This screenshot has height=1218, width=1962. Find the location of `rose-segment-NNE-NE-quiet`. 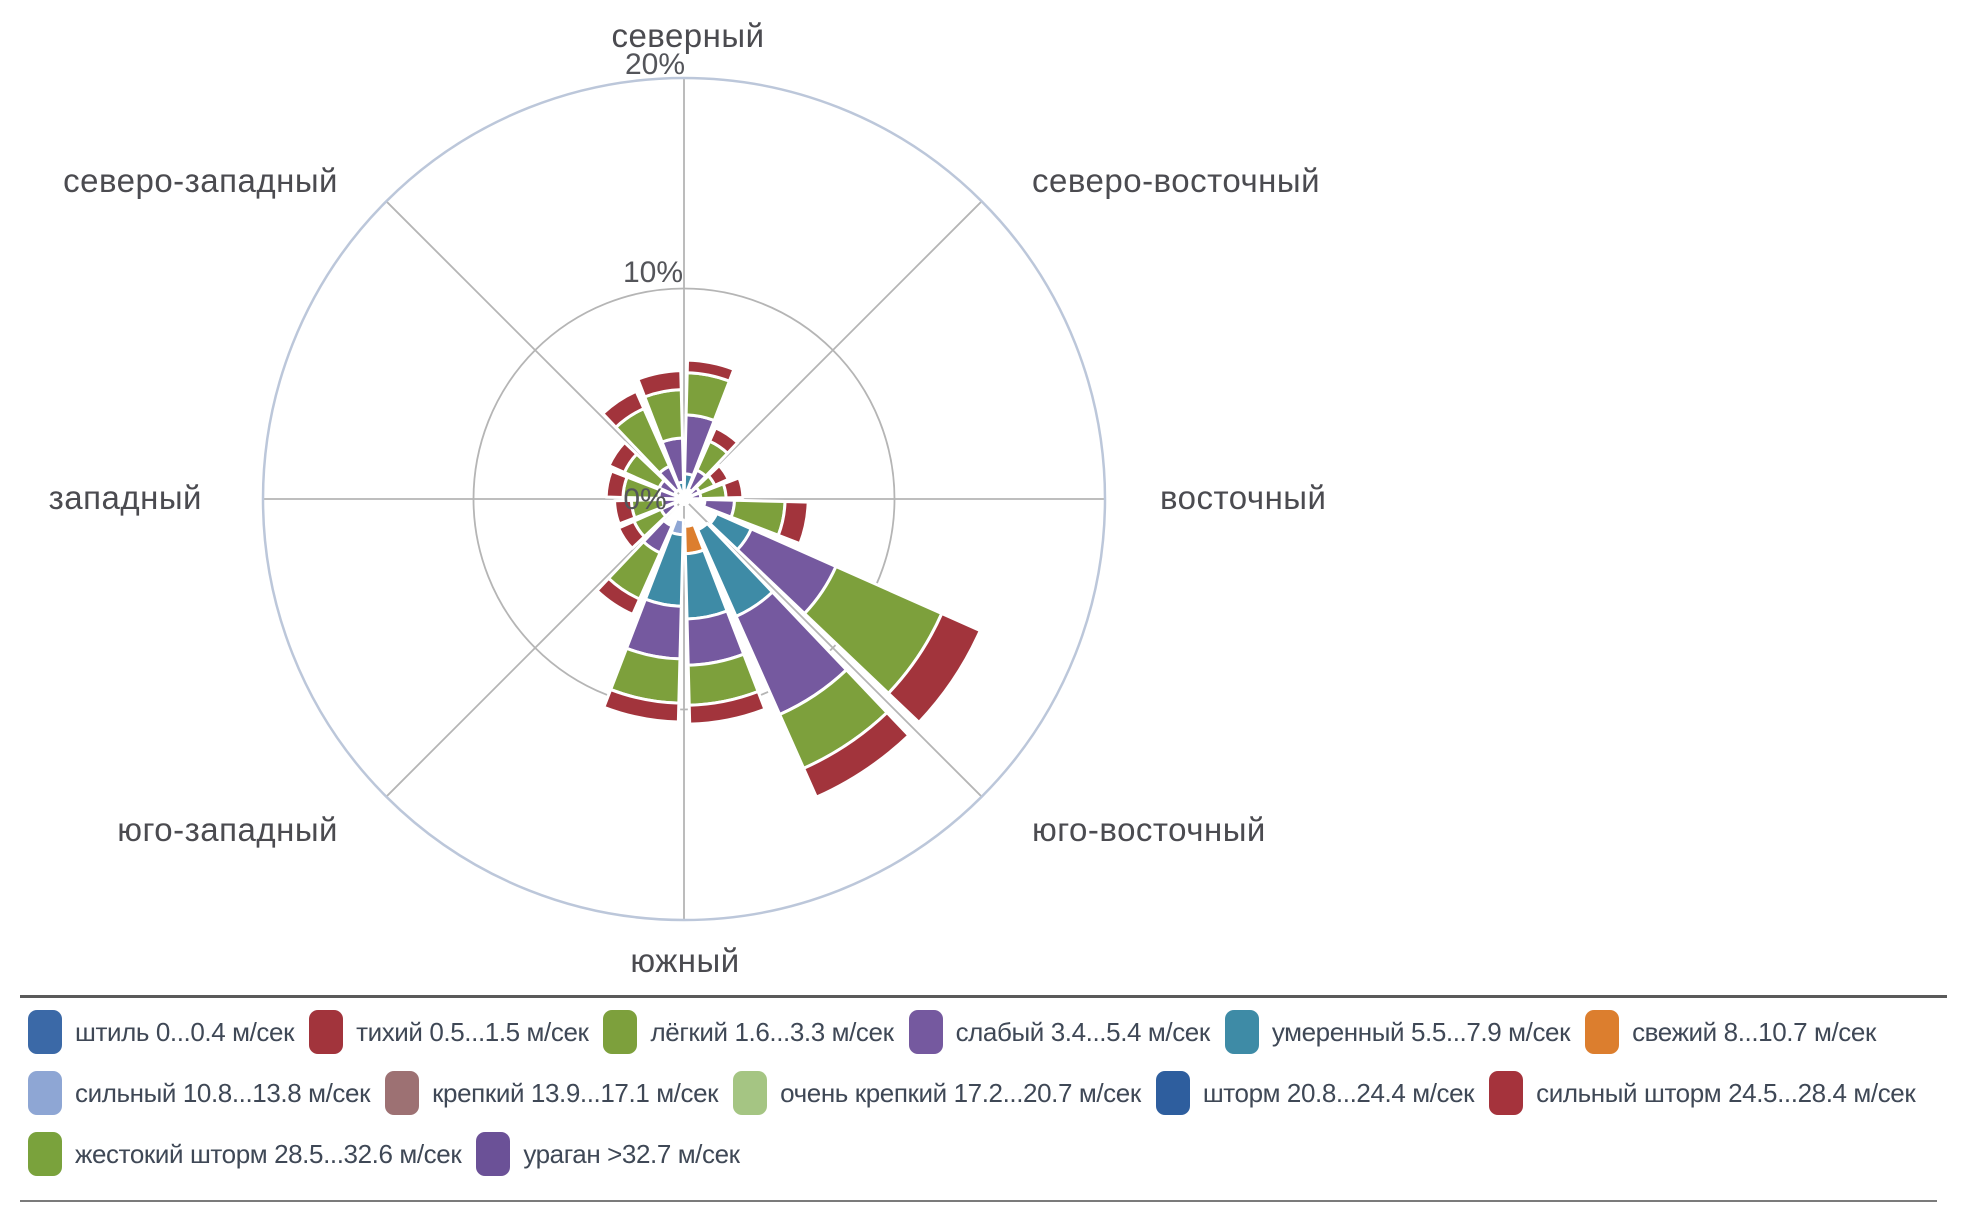

rose-segment-NNE-NE-quiet is located at coordinates (724, 440).